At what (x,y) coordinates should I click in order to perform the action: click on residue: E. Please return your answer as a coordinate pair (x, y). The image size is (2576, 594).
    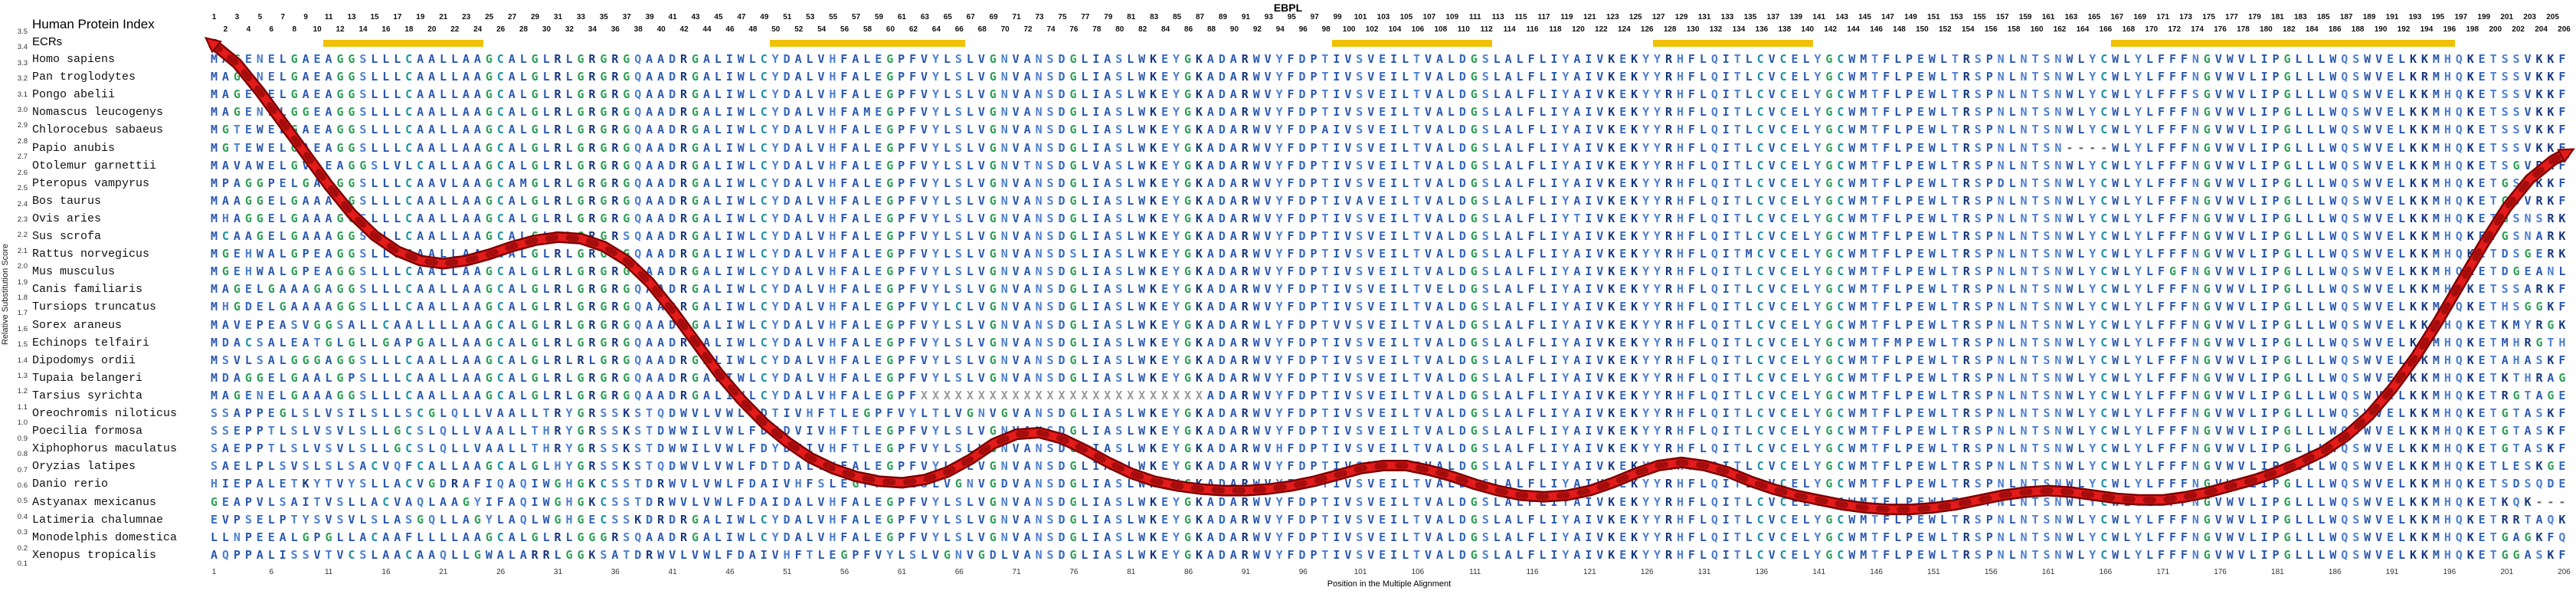
    Looking at the image, I should click on (1623, 218).